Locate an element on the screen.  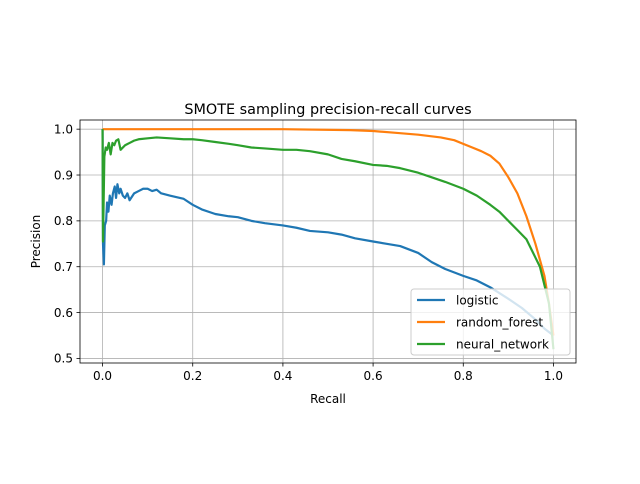
x-tick-label: 1.0 is located at coordinates (553, 376).